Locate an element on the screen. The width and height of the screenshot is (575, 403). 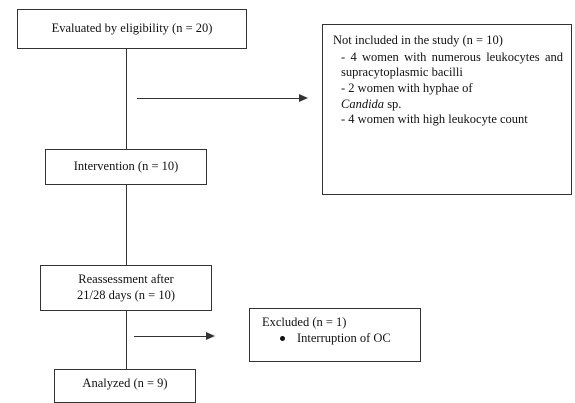
analyzed-label: Analyzed (n = 9) is located at coordinates (125, 383).